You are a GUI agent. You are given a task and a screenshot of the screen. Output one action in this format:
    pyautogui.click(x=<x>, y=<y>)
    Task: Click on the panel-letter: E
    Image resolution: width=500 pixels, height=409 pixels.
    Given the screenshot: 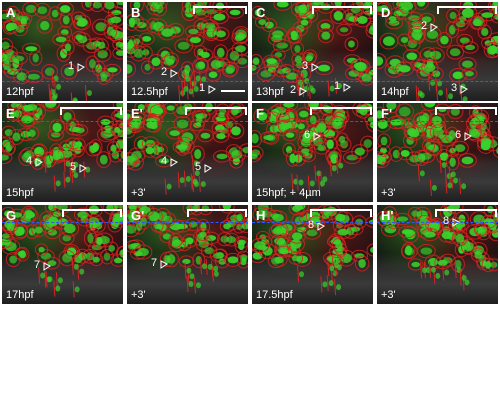 What is the action you would take?
    pyautogui.click(x=10, y=113)
    